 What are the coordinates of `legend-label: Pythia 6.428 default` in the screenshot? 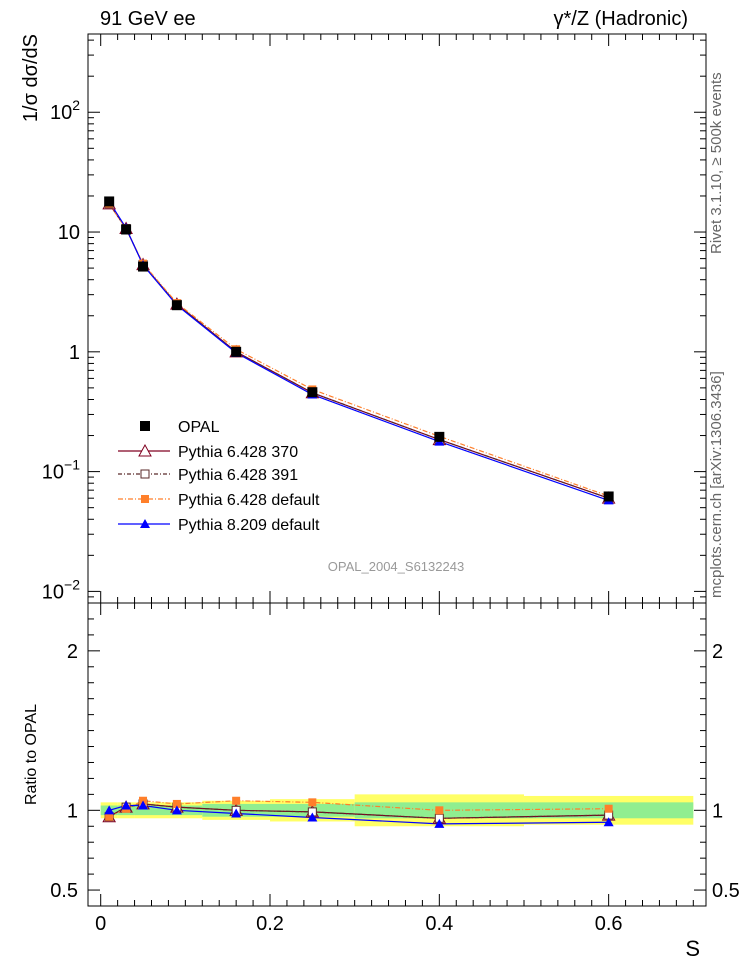 It's located at (249, 500).